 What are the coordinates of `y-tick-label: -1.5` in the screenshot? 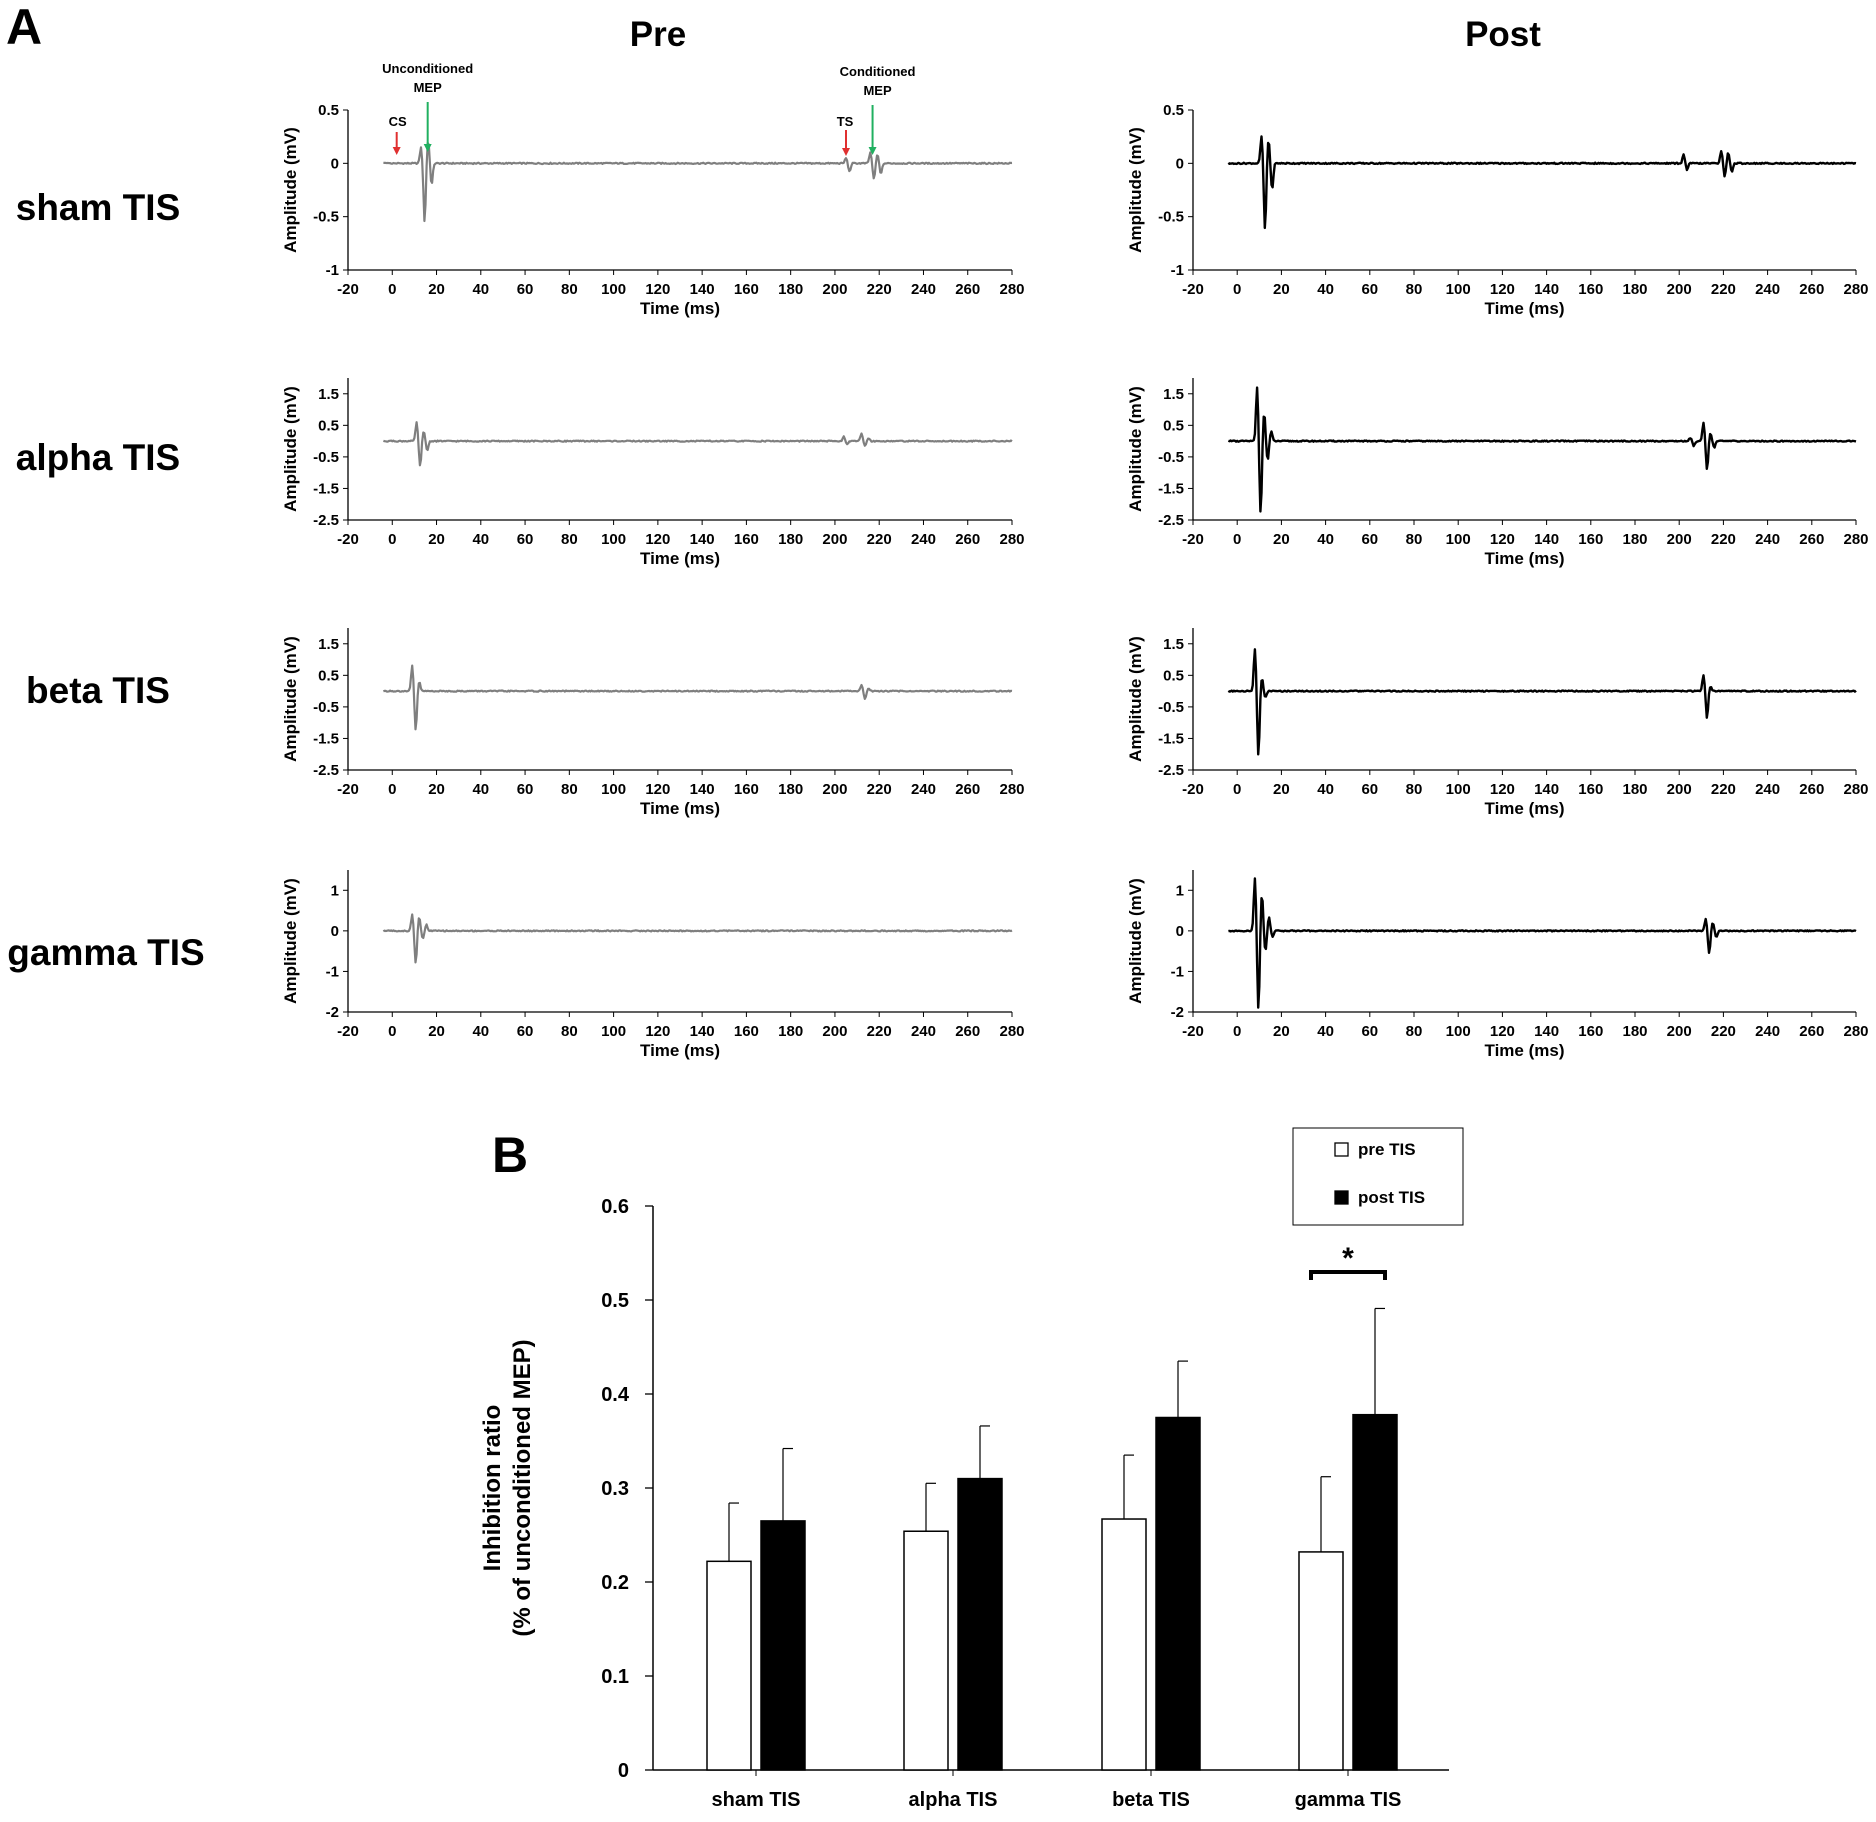 It's located at (326, 488).